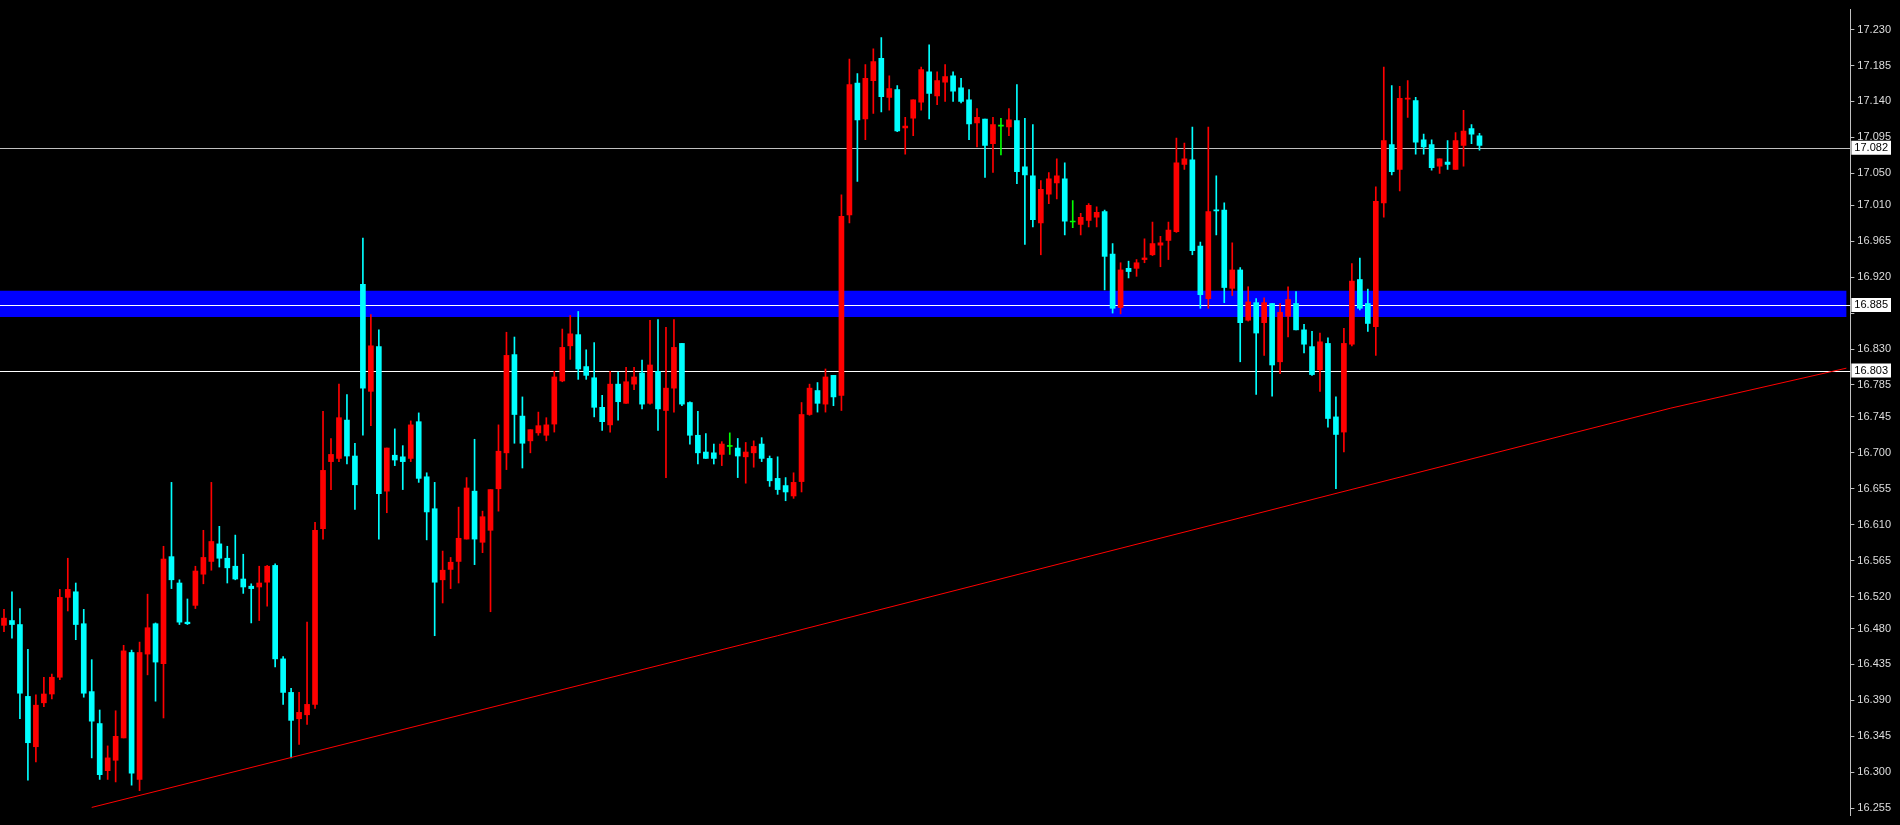 This screenshot has height=825, width=1900. What do you see at coordinates (1874, 523) in the screenshot?
I see `y-tick-label: 16.610` at bounding box center [1874, 523].